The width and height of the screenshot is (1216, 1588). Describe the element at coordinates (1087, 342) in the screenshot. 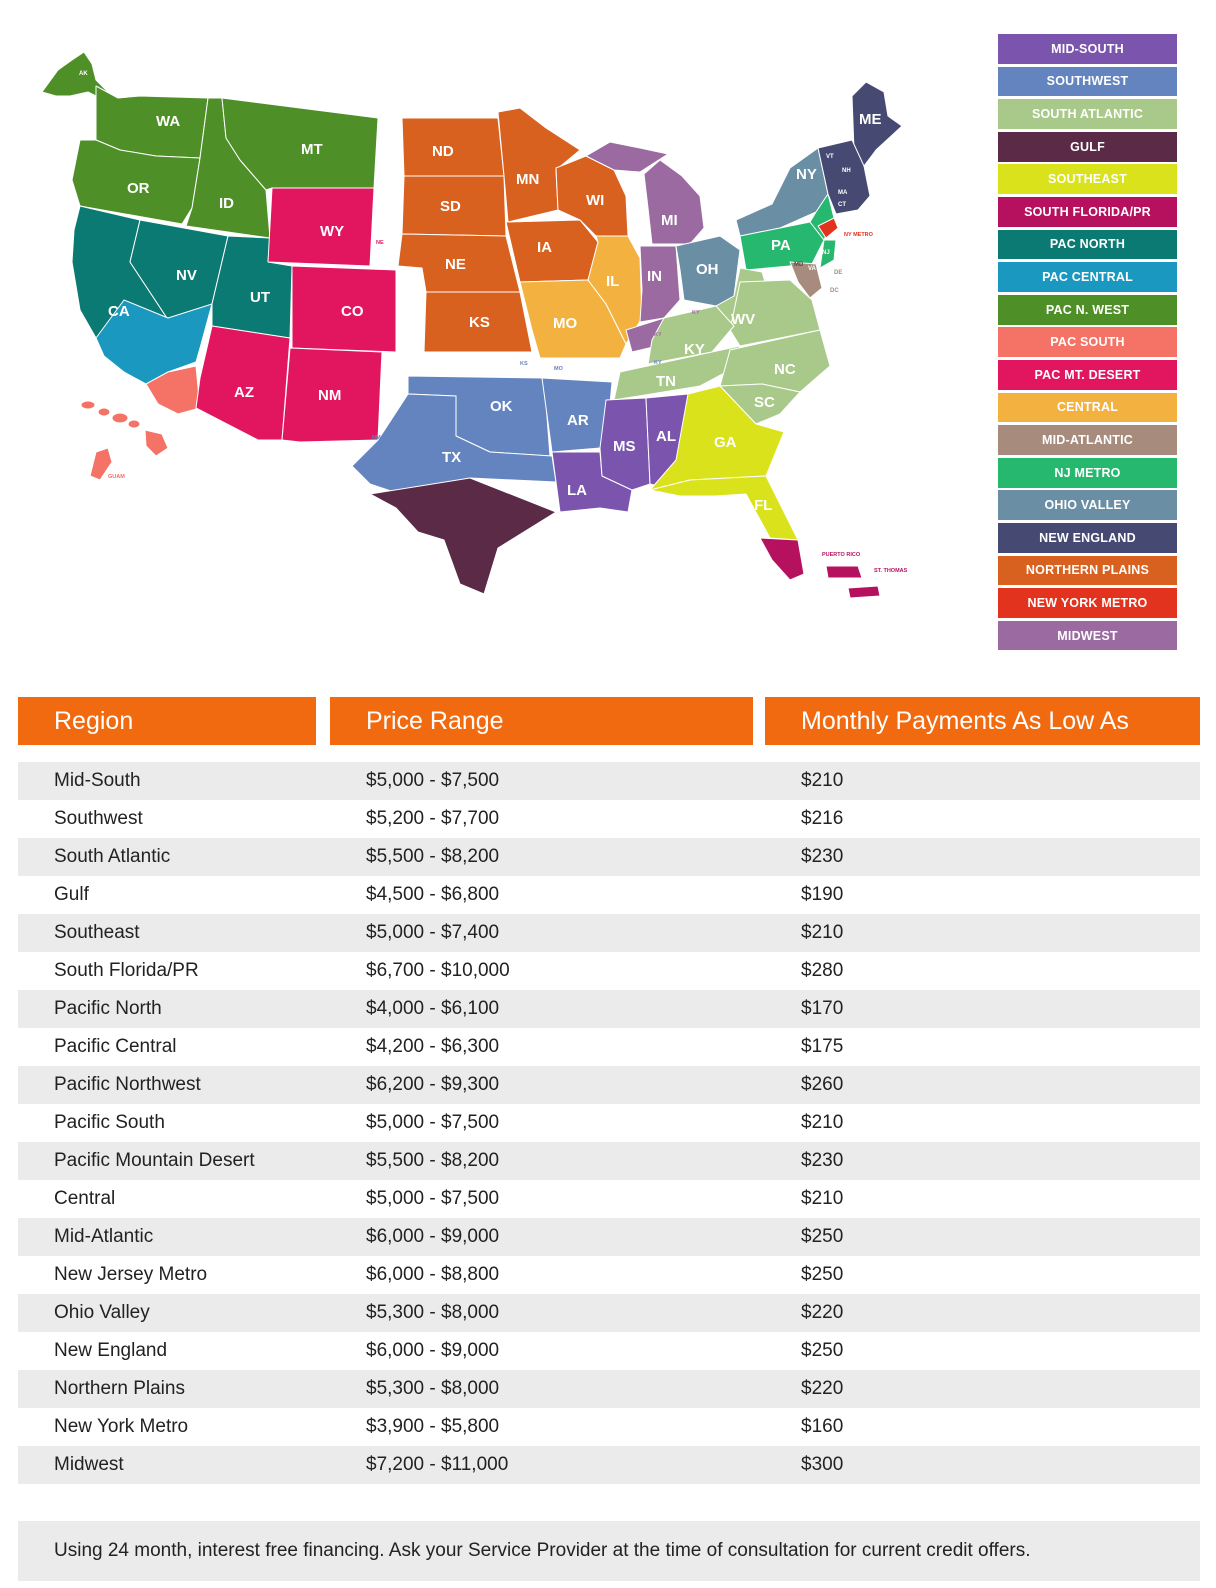

I see `legend-item: PAC SOUTH` at that location.